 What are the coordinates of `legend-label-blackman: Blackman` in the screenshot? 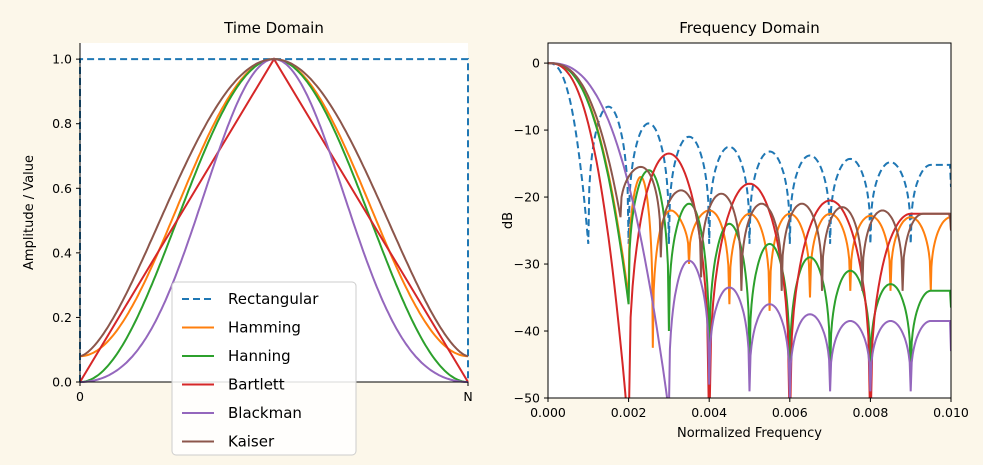 It's located at (265, 413).